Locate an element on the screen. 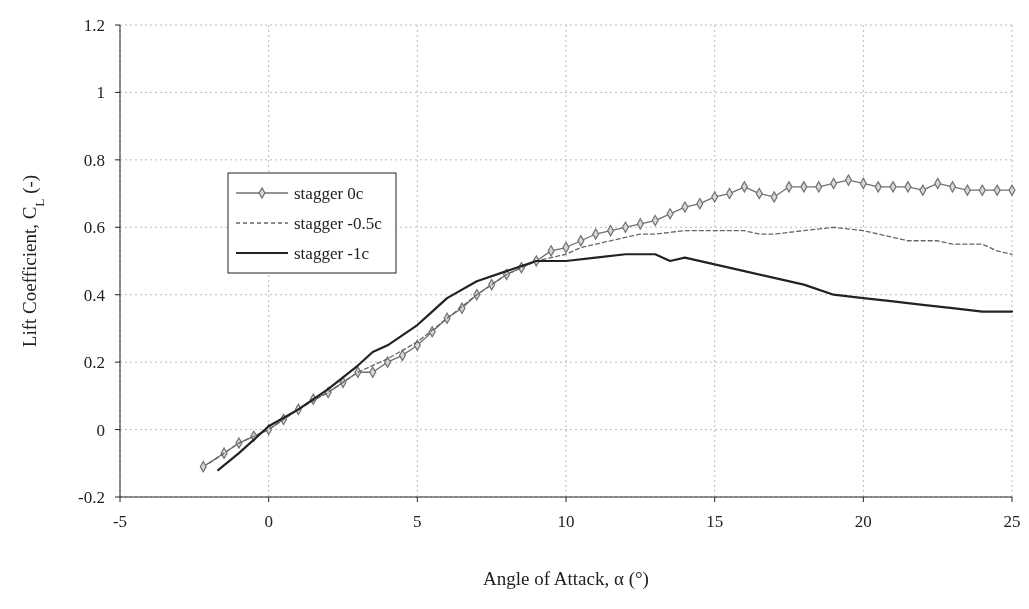 The height and width of the screenshot is (609, 1029). y-tick-label: 0.6 is located at coordinates (94, 228).